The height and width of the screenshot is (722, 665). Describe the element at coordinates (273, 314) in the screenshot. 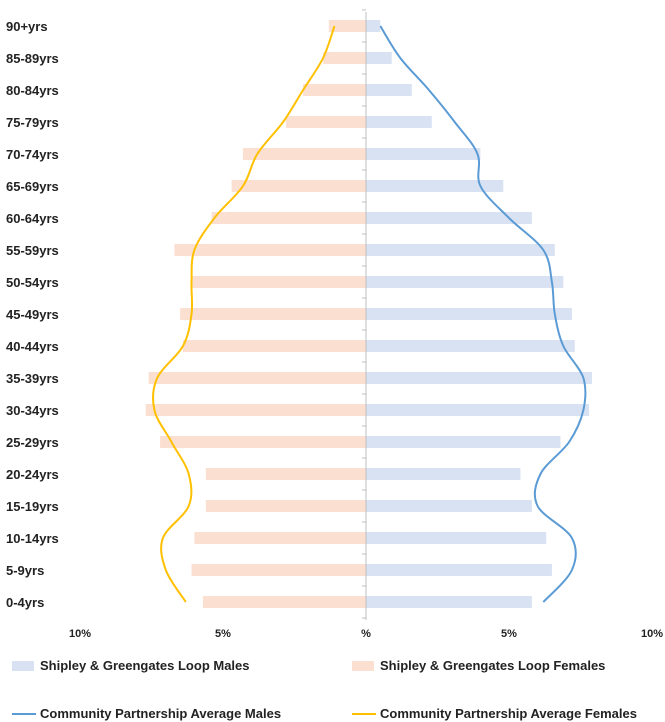

I see `female-bar-45-49yrs` at that location.